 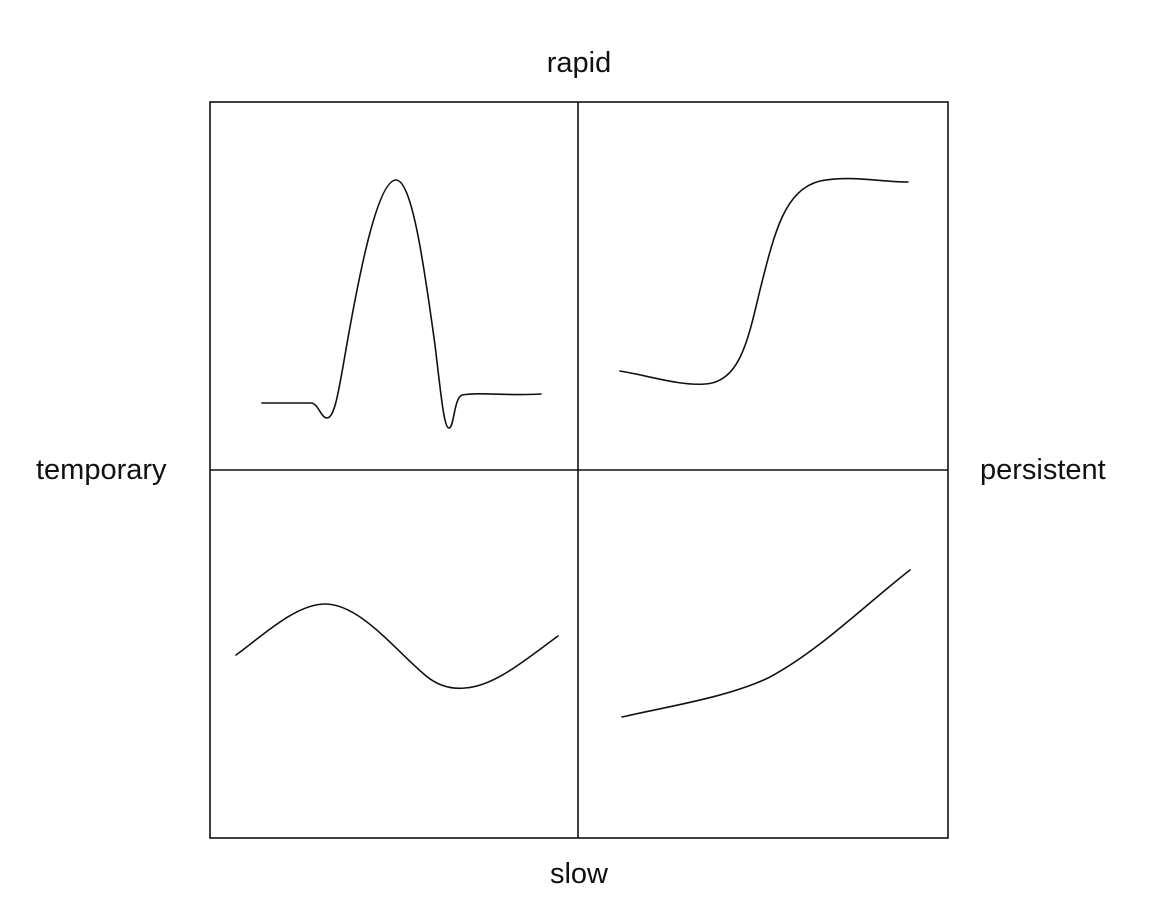 What do you see at coordinates (578, 874) in the screenshot?
I see `axis-label-slow: slow` at bounding box center [578, 874].